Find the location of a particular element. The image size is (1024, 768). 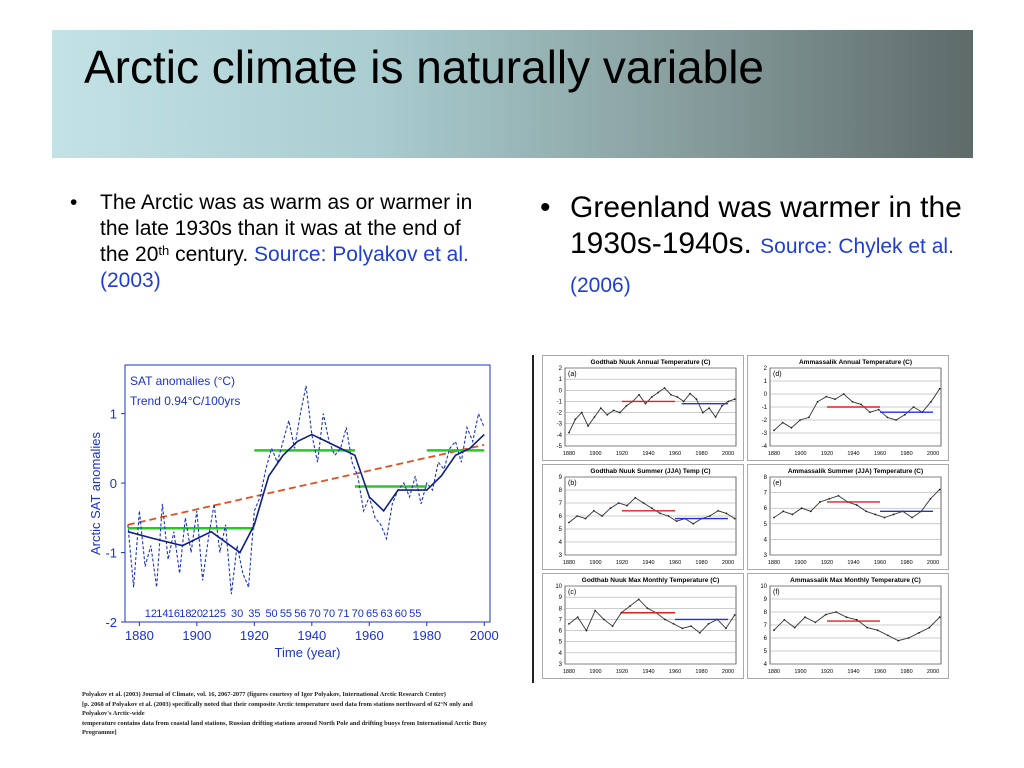

station-count-label: 50 is located at coordinates (271, 614).